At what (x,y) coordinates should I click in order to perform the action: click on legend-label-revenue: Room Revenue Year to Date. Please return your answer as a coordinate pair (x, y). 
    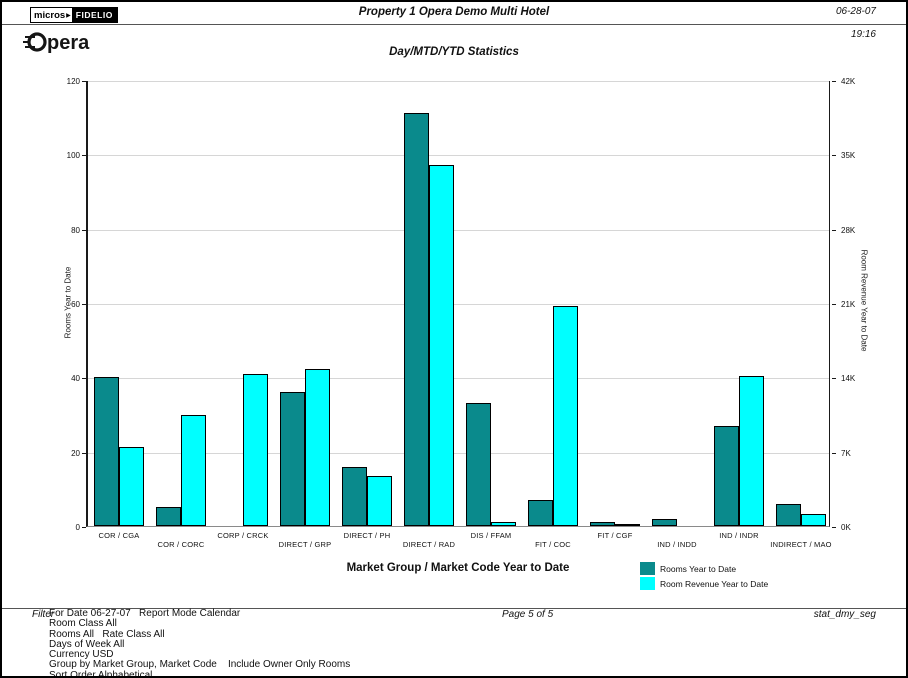
    Looking at the image, I should click on (714, 583).